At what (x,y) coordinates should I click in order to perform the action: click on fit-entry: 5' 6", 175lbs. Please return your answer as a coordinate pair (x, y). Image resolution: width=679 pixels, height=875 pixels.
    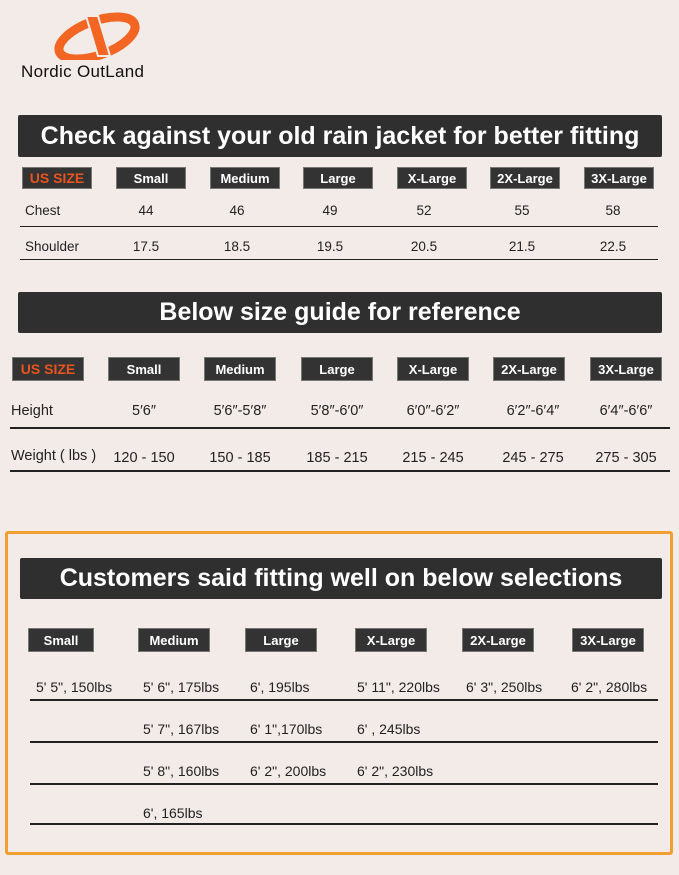
    Looking at the image, I should click on (181, 687).